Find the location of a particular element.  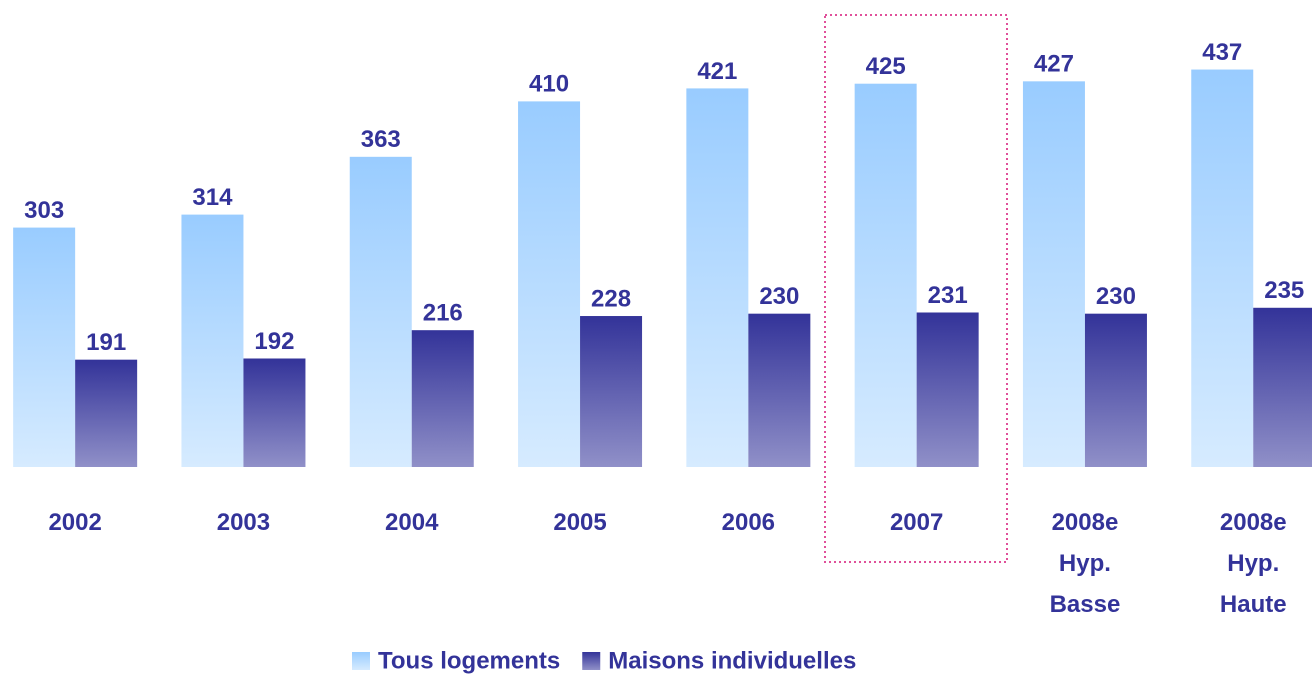

value-label: 314 is located at coordinates (212, 197).